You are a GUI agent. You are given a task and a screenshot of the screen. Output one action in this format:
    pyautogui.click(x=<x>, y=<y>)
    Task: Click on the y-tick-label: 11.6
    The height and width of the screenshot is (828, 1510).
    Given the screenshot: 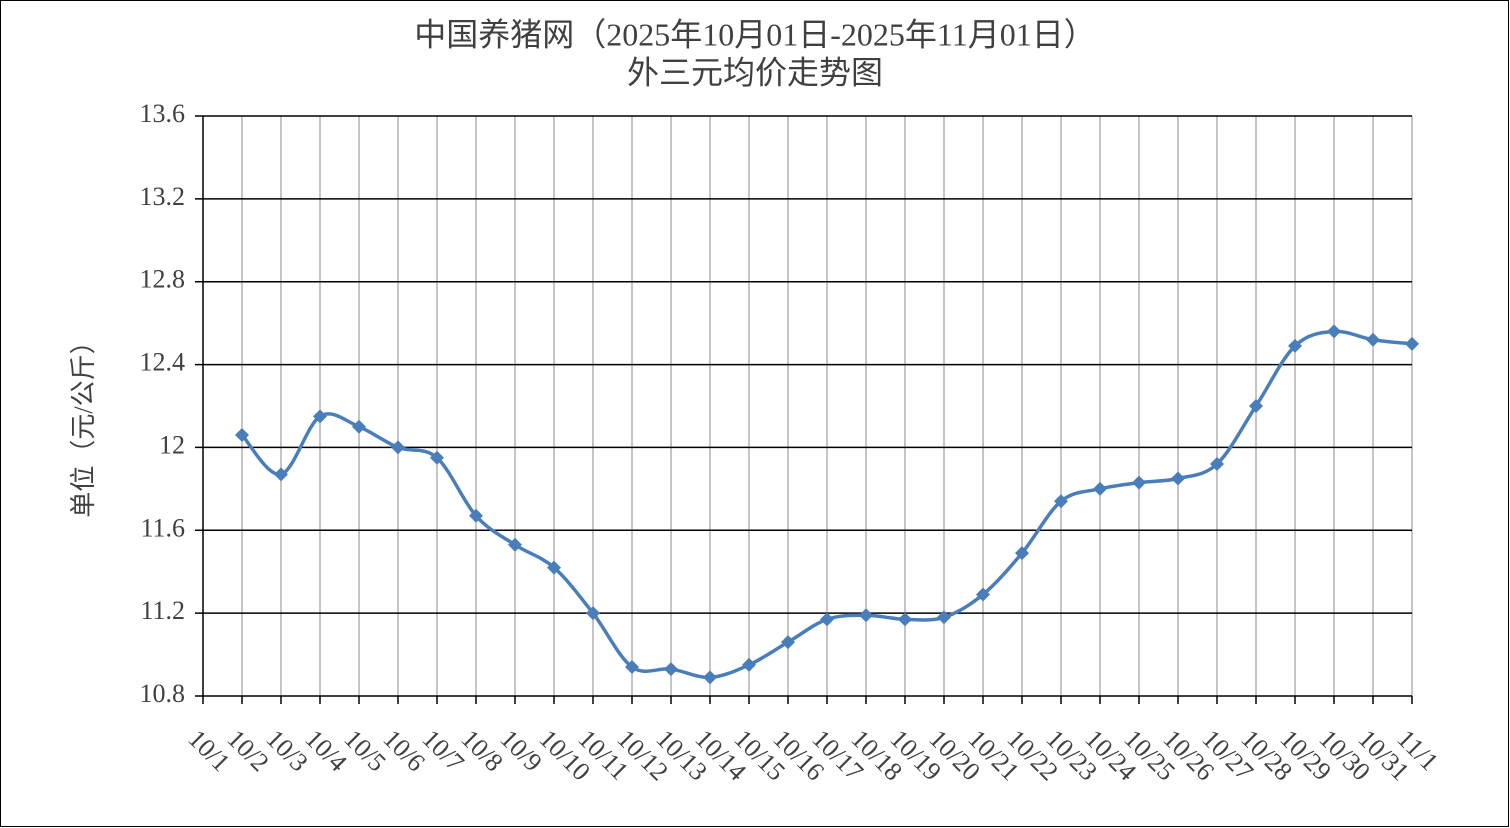 What is the action you would take?
    pyautogui.click(x=162, y=527)
    